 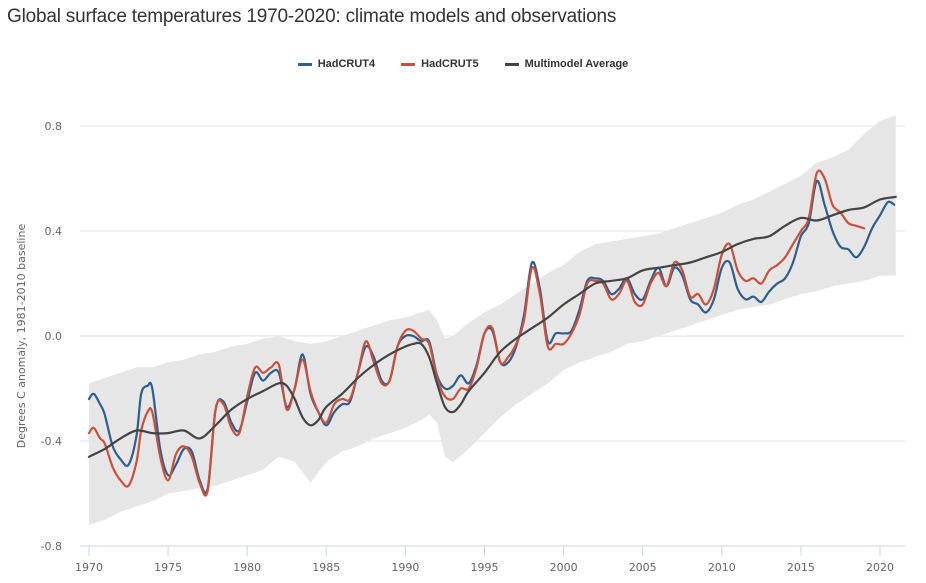 What do you see at coordinates (405, 567) in the screenshot?
I see `x-tick-label: 1990` at bounding box center [405, 567].